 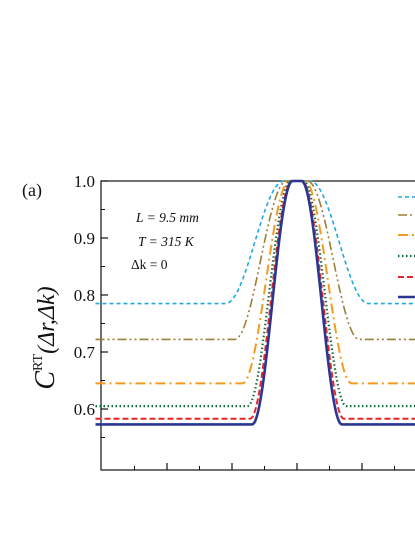 I want to click on y-tick-label: 0.6, so click(x=84, y=409).